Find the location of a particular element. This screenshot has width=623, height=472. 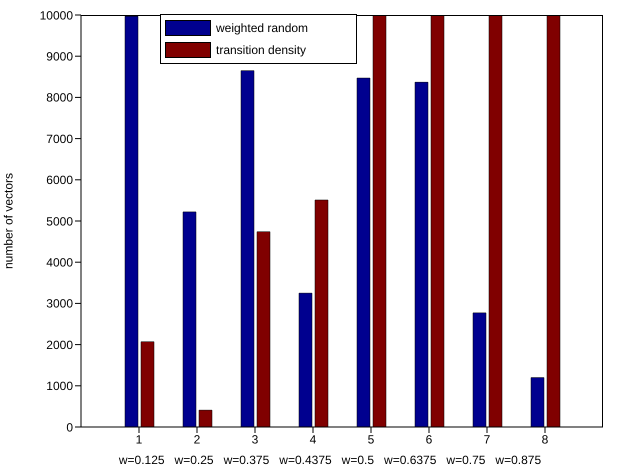

x-tick-label: 4 is located at coordinates (313, 439).